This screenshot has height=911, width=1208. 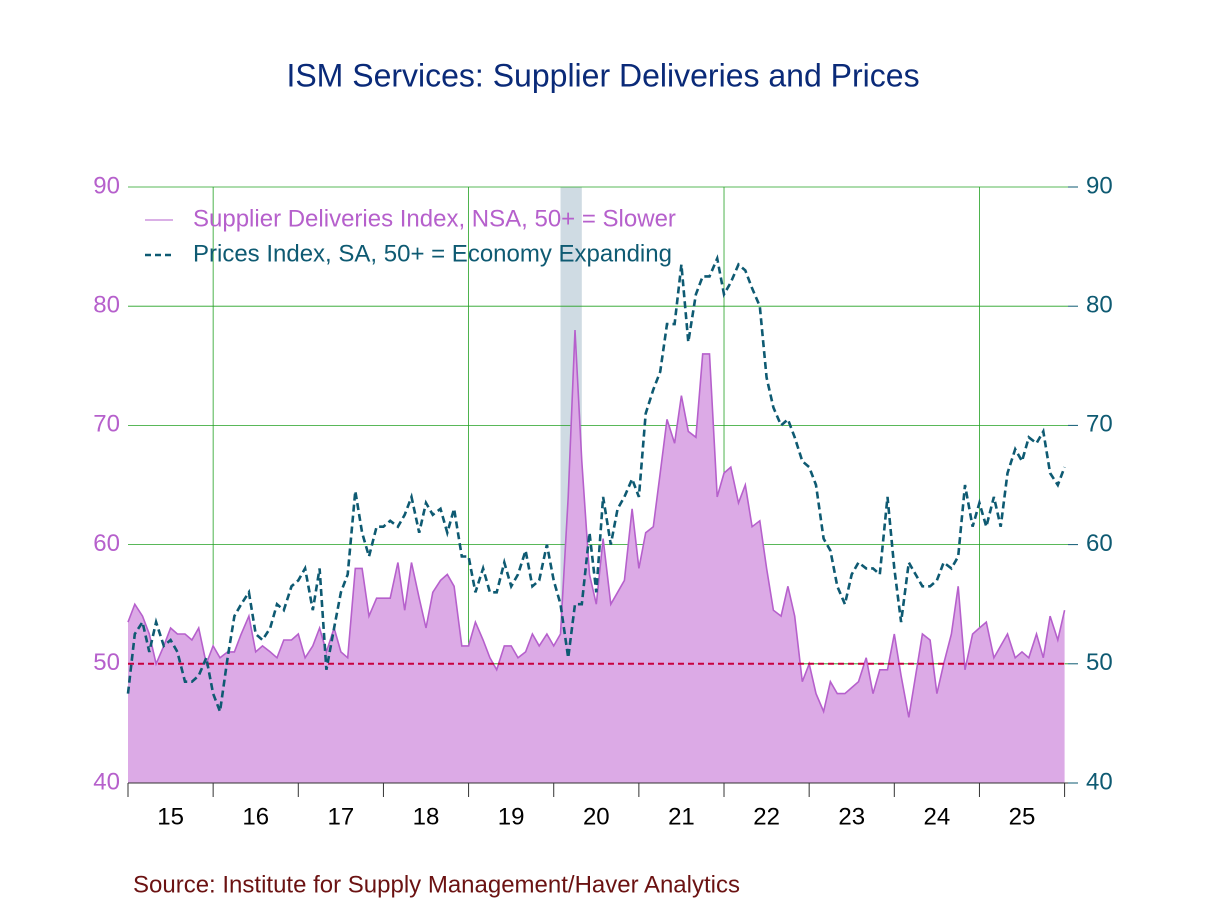 What do you see at coordinates (106, 781) in the screenshot?
I see `y-tick-label: 40` at bounding box center [106, 781].